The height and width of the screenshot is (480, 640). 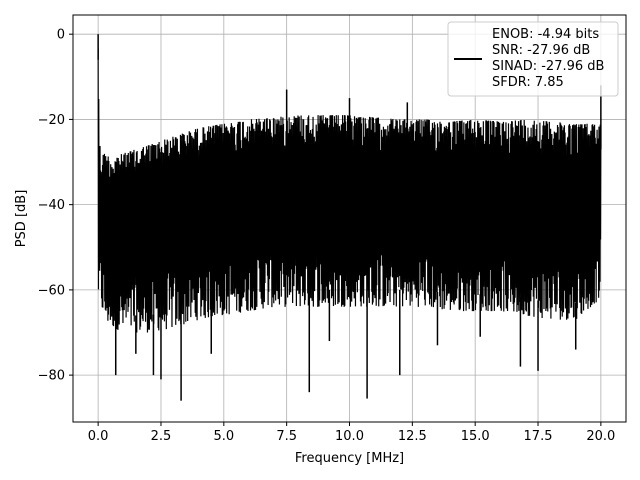 I want to click on x-tick-label: 20.0, so click(x=600, y=436).